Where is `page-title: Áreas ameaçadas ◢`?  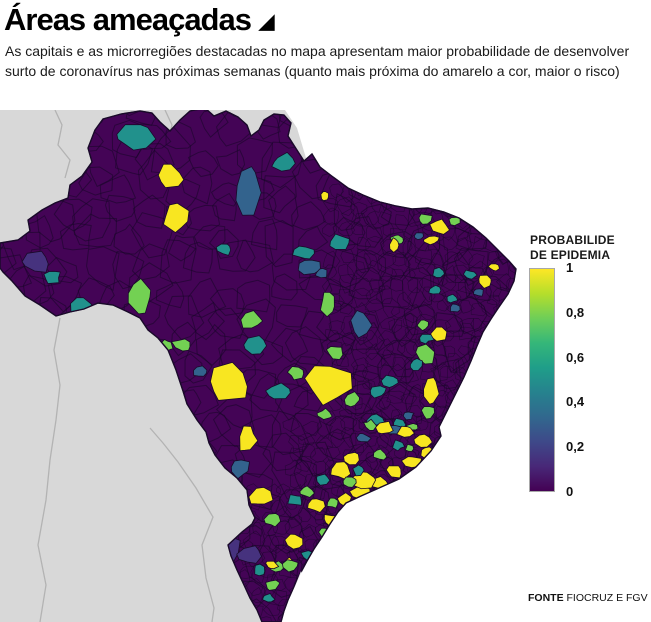
page-title: Áreas ameaçadas ◢ is located at coordinates (139, 20).